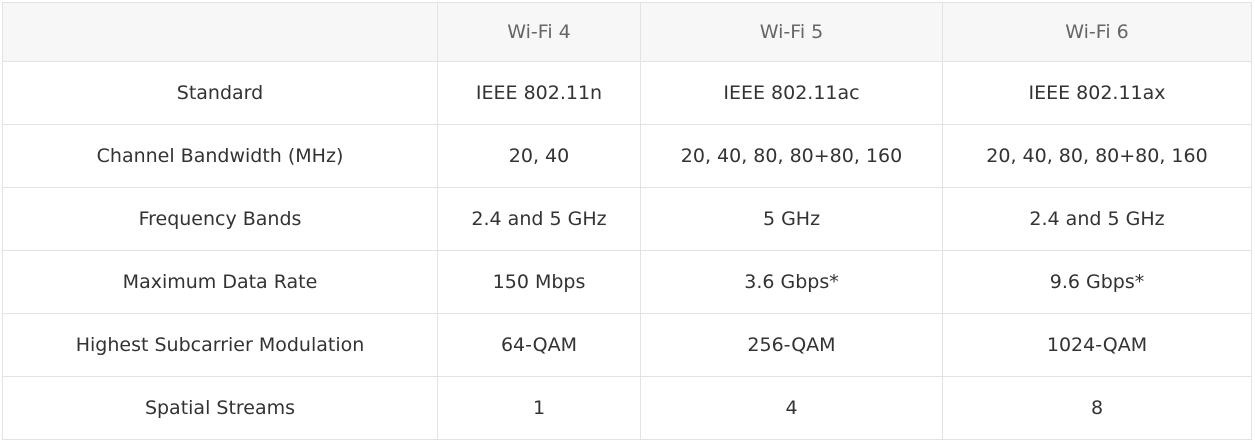 This screenshot has height=443, width=1255. I want to click on table-cell: 20, 40, so click(539, 156).